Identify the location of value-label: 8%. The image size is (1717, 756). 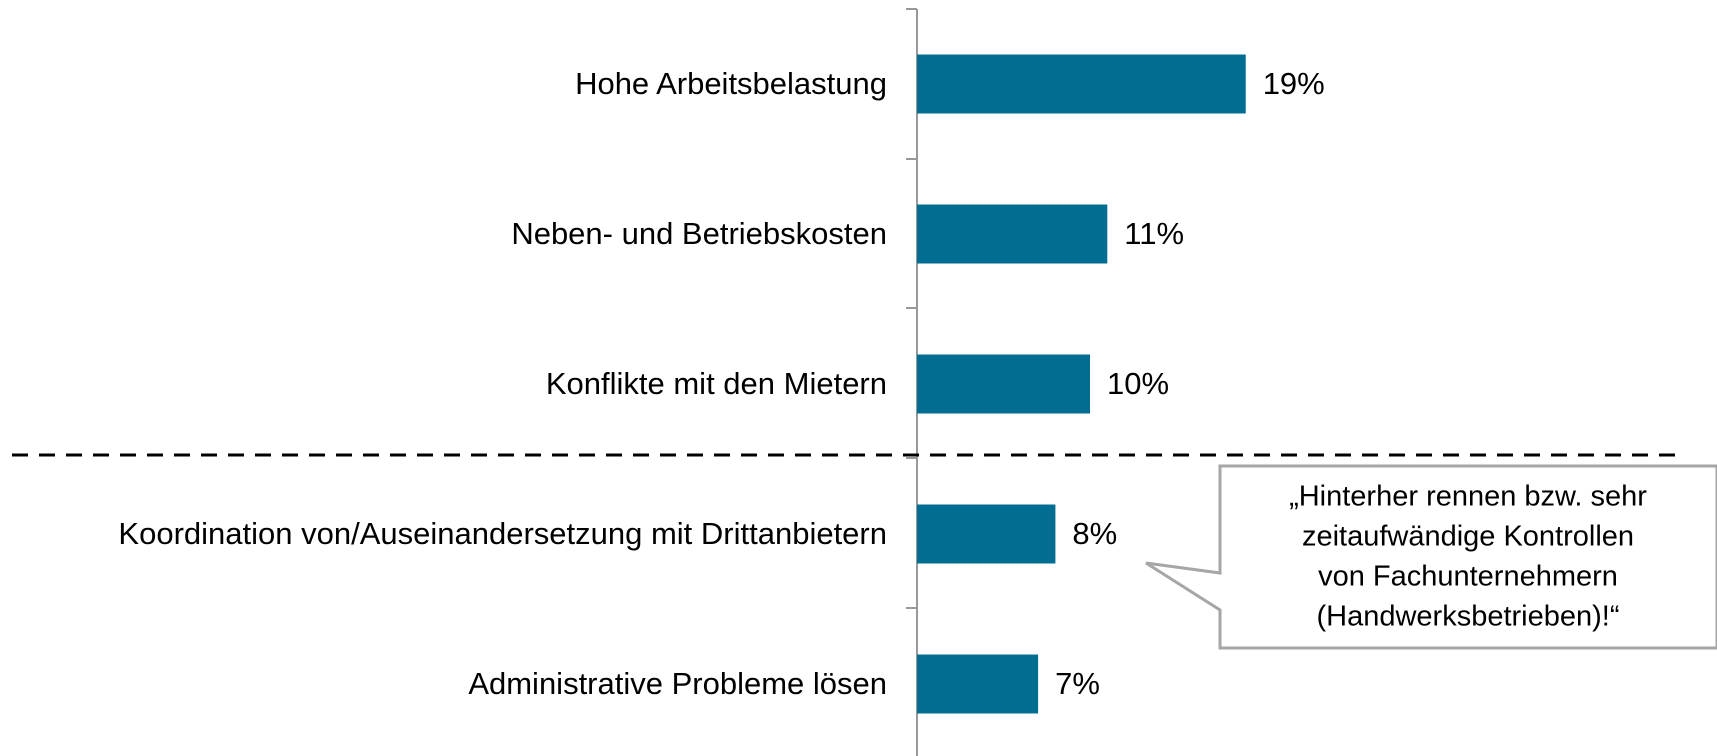
(1094, 533).